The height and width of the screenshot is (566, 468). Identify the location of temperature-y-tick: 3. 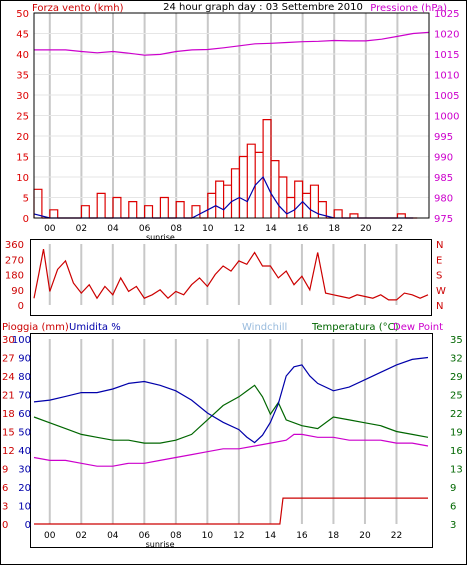
(453, 525).